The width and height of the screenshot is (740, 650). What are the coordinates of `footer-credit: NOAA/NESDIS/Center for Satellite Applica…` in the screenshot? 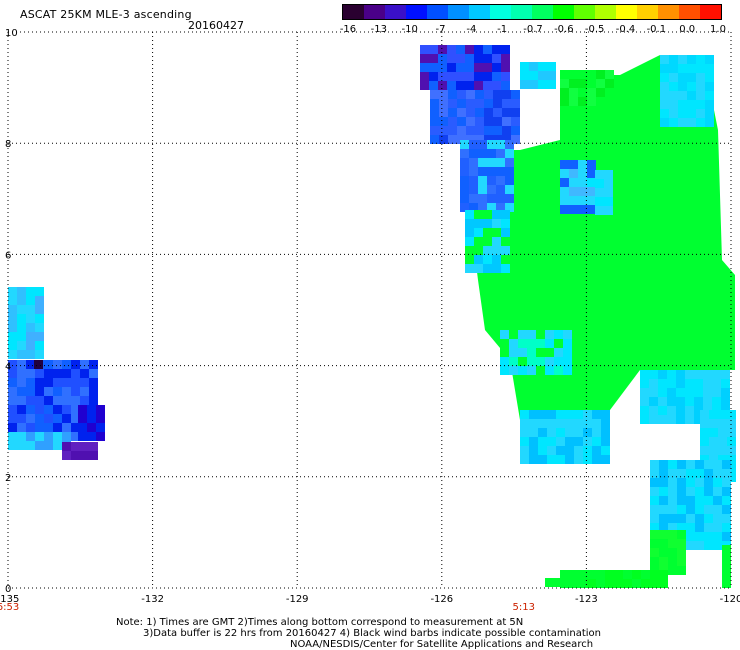 It's located at (442, 644).